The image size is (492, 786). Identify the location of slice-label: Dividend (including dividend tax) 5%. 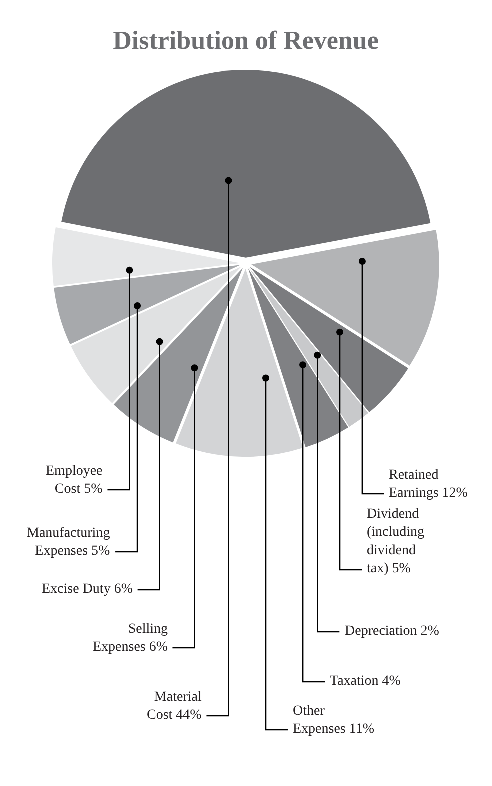
(396, 542).